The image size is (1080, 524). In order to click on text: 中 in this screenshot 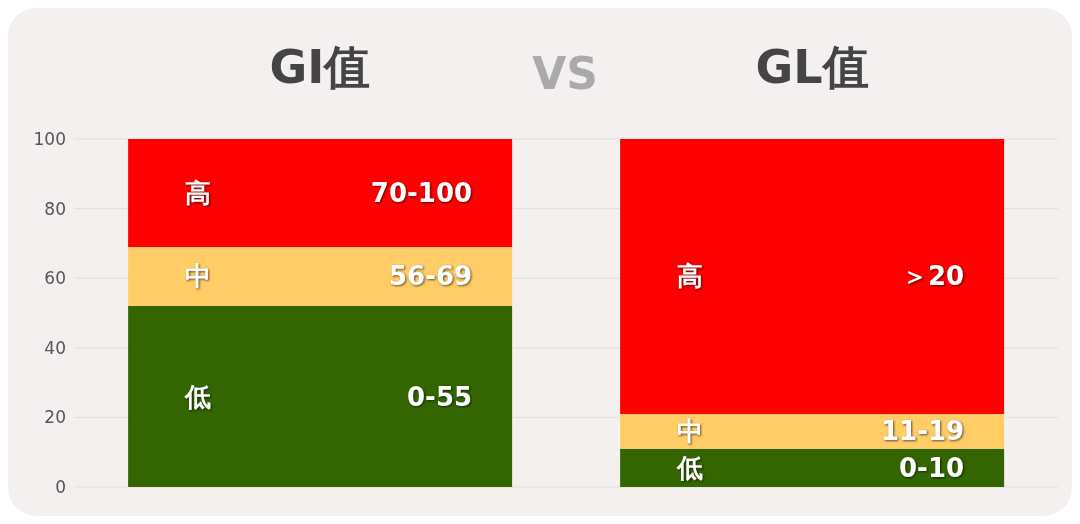, I will do `click(198, 276)`.